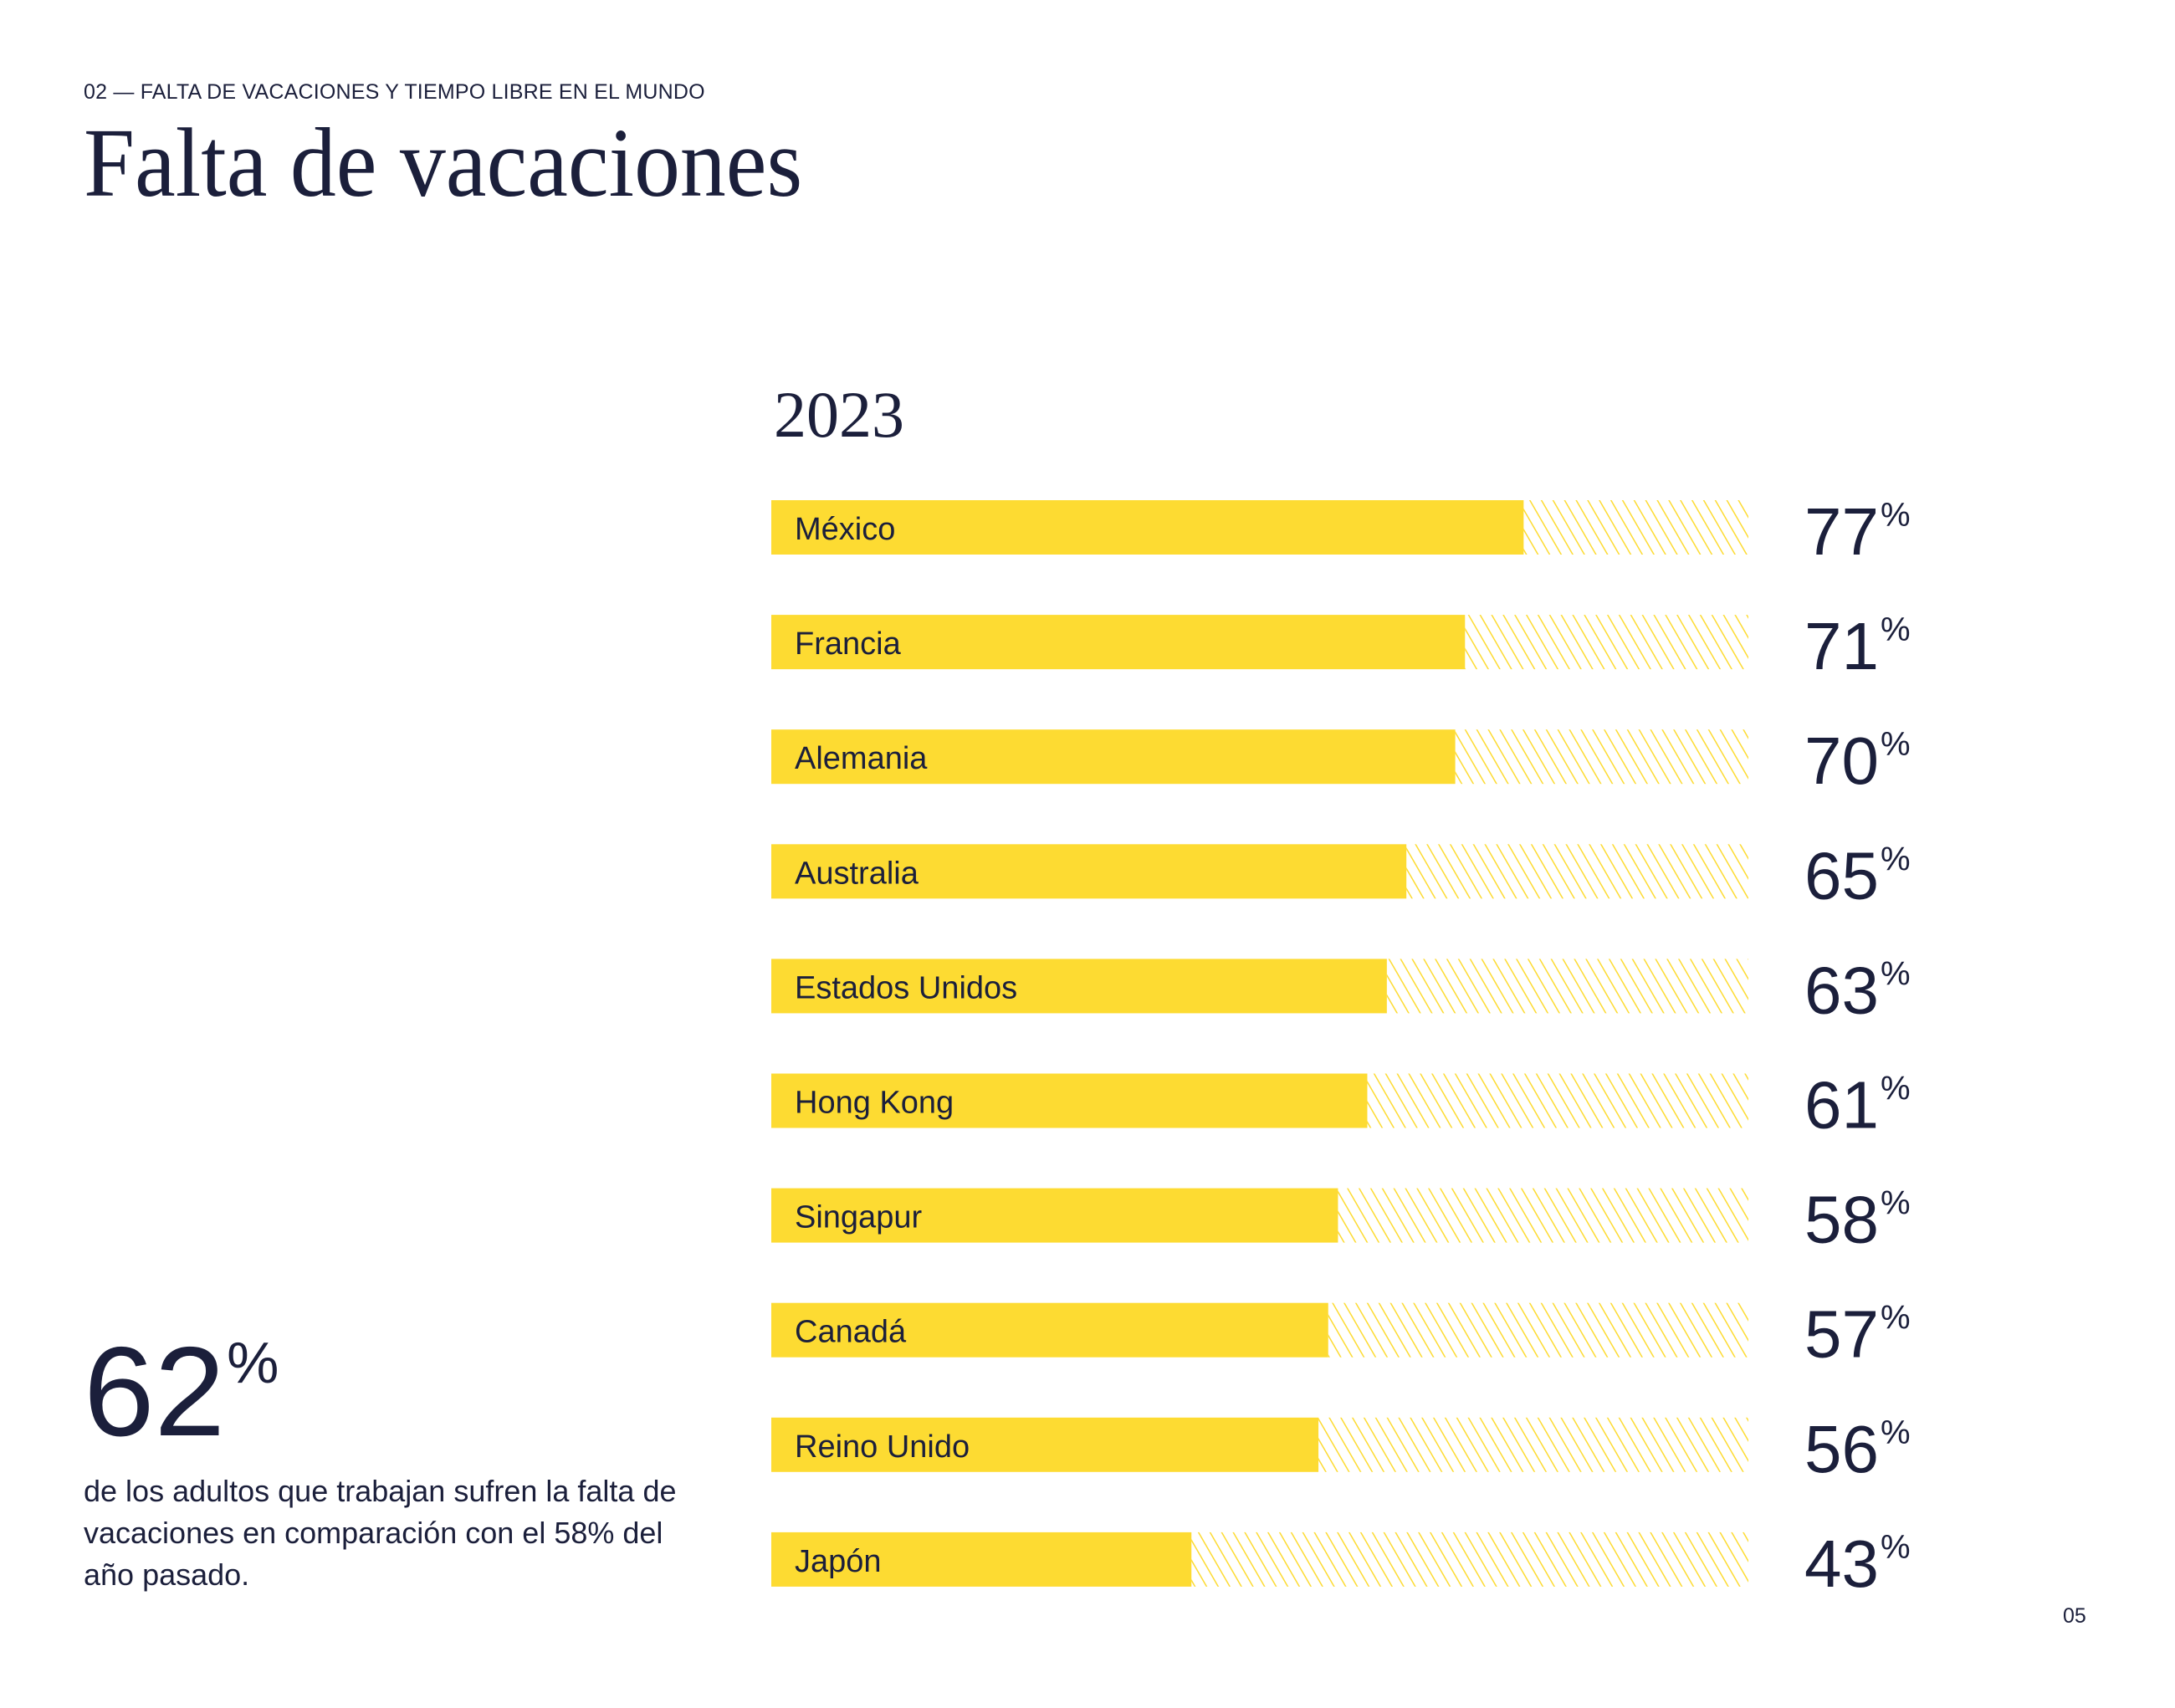  I want to click on bar-row: Reino Unido 56%, so click(1341, 1449).